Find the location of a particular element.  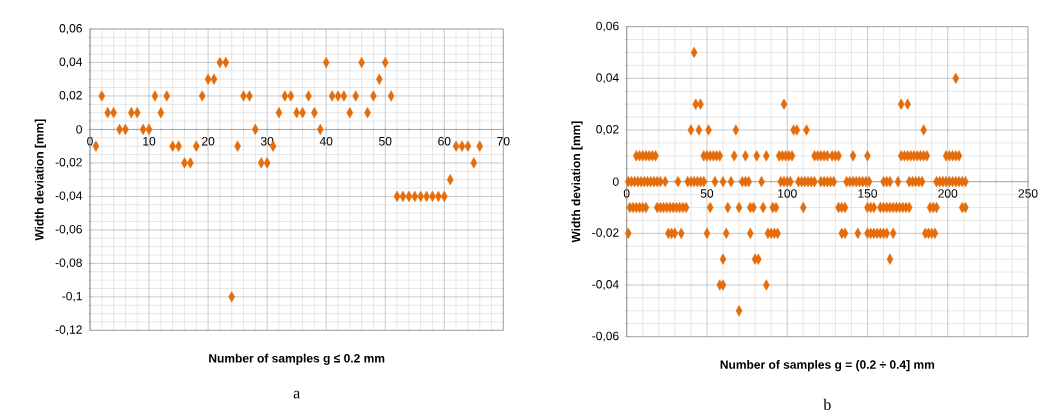

text: b is located at coordinates (827, 404).